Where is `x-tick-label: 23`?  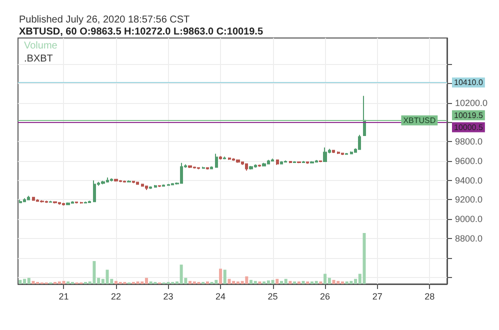 x-tick-label: 23 is located at coordinates (168, 297).